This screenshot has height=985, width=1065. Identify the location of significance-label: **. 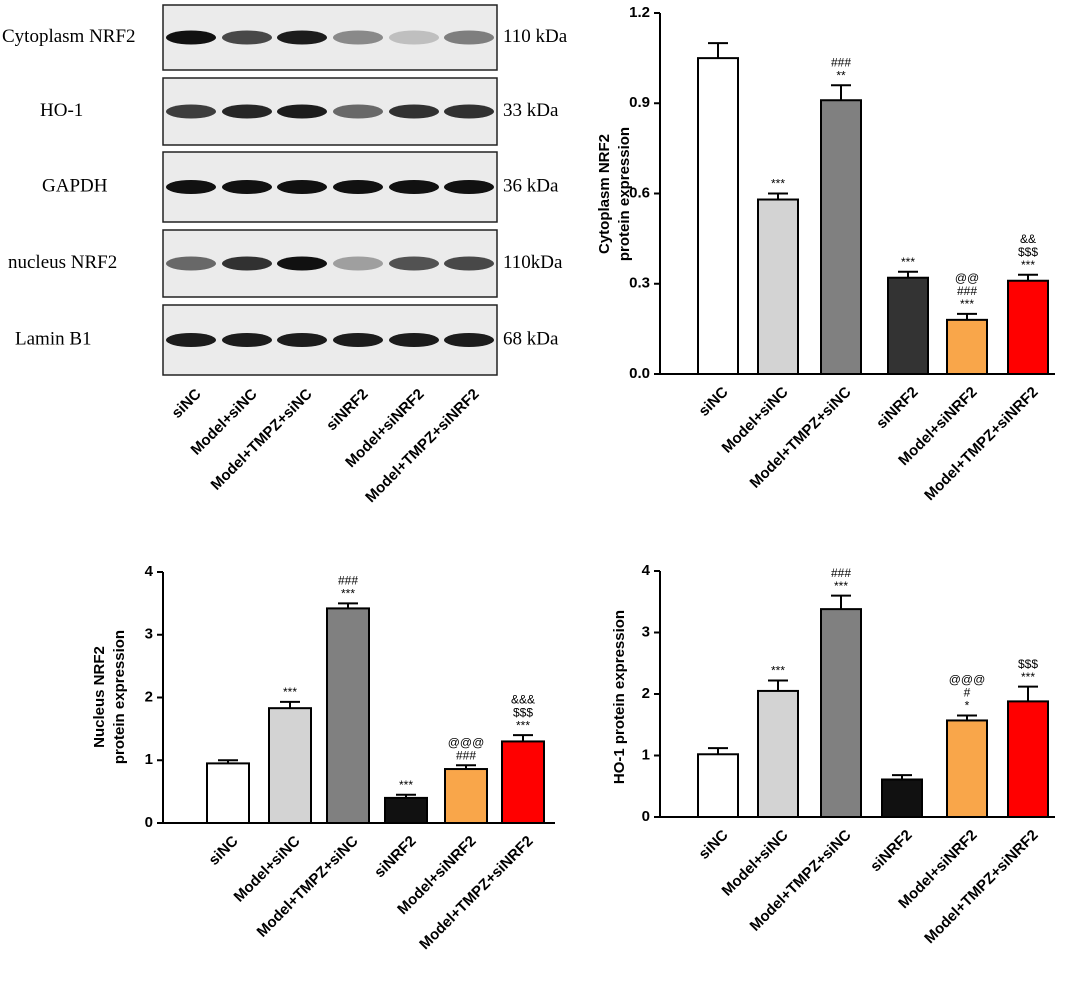
(841, 75).